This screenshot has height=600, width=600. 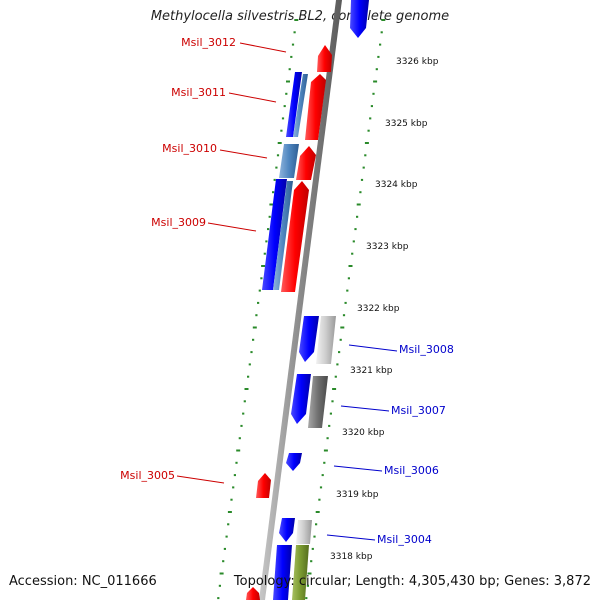 I want to click on gene-label-msil-3012: Msil_3012, so click(x=208, y=42).